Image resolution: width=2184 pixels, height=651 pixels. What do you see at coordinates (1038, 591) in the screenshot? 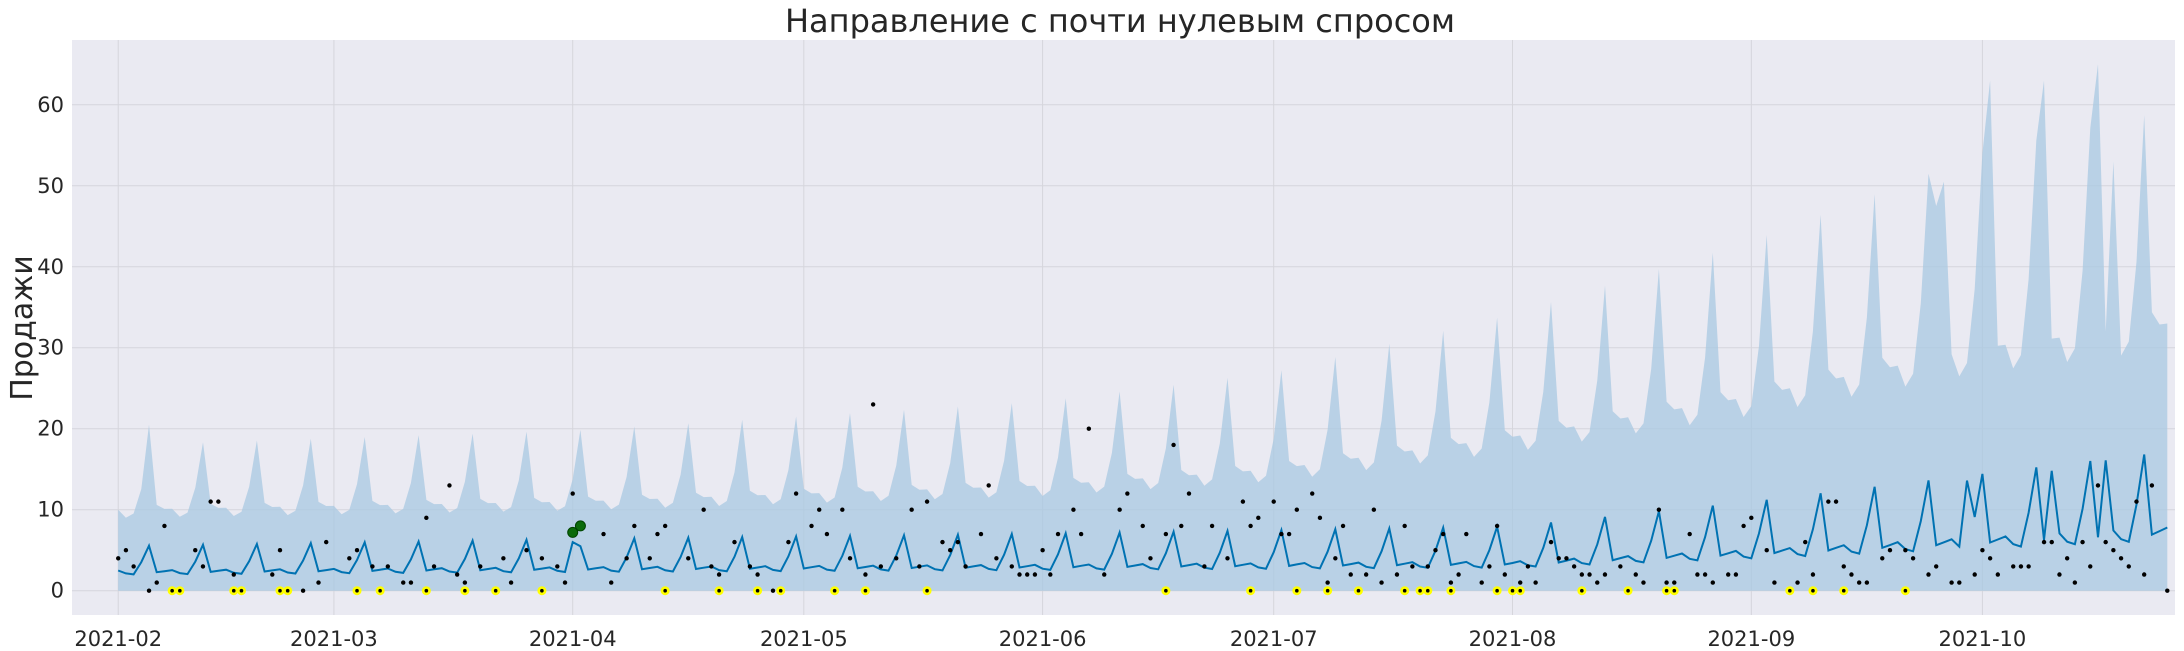
I see `zero-sales-markers` at bounding box center [1038, 591].